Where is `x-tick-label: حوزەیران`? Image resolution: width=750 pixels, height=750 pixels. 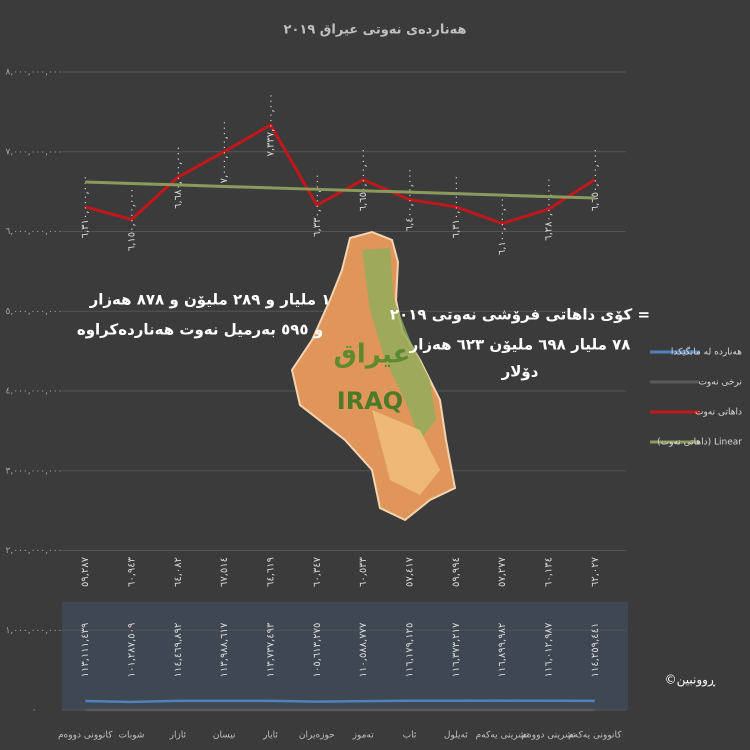
x-tick-label: حوزەیران is located at coordinates (317, 736).